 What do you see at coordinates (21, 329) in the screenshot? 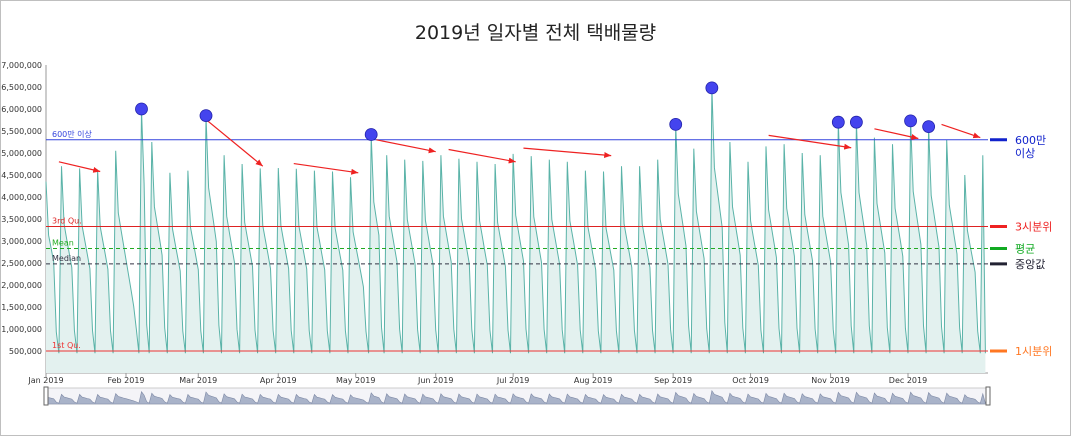
I see `y-tick-label: 1,000,000` at bounding box center [21, 329].